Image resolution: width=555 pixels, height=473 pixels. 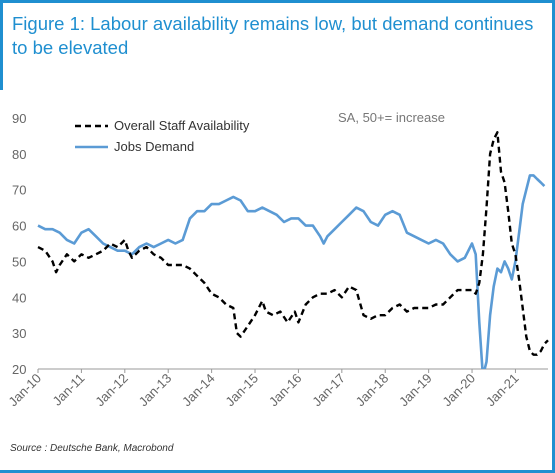 What do you see at coordinates (19, 297) in the screenshot?
I see `y-tick-label: 40` at bounding box center [19, 297].